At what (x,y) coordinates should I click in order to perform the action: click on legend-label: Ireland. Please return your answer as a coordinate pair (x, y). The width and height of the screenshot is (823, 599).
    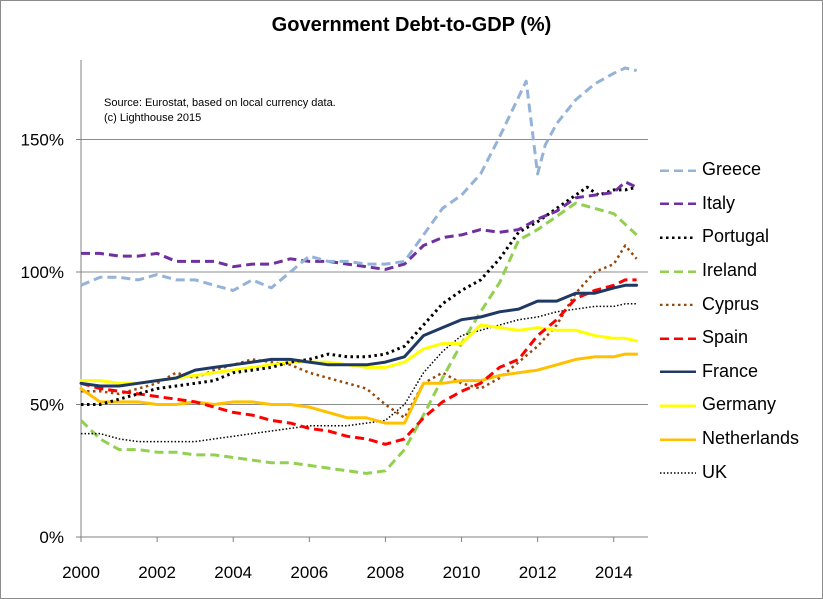
    Looking at the image, I should click on (730, 270).